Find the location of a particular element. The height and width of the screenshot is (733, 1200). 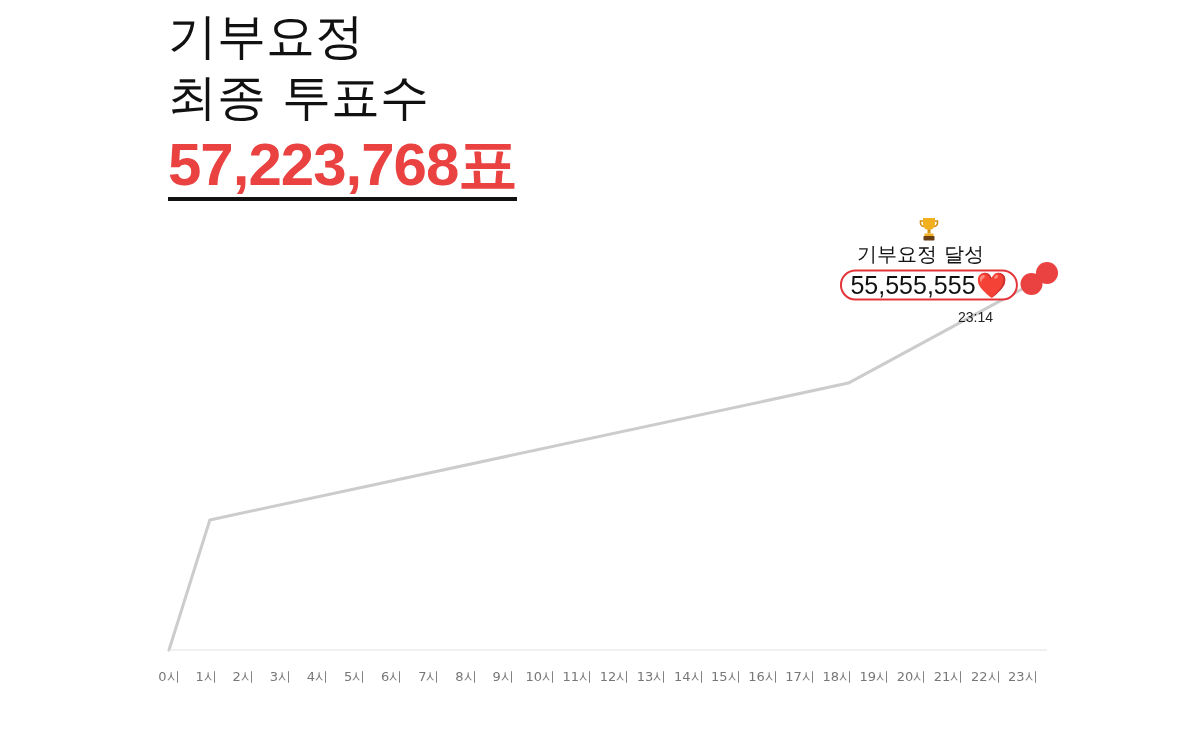

chart-title: 기부요정 최종 투표수 is located at coordinates (298, 67).